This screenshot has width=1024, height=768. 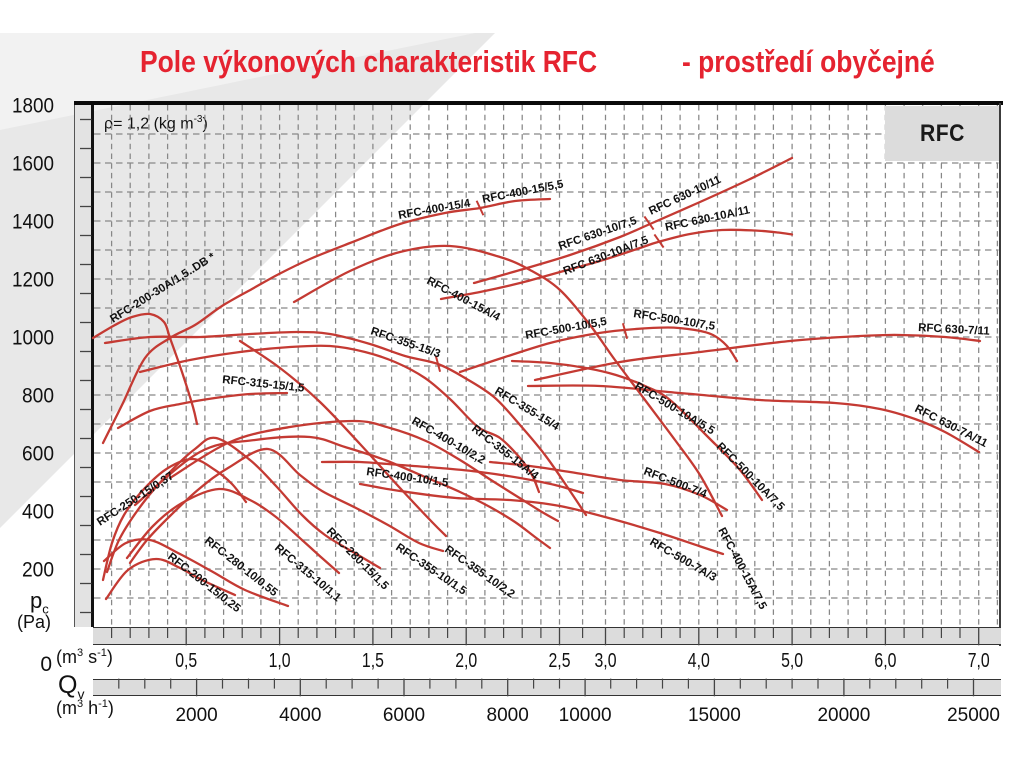 I want to click on svg-text: 800, so click(x=38, y=396).